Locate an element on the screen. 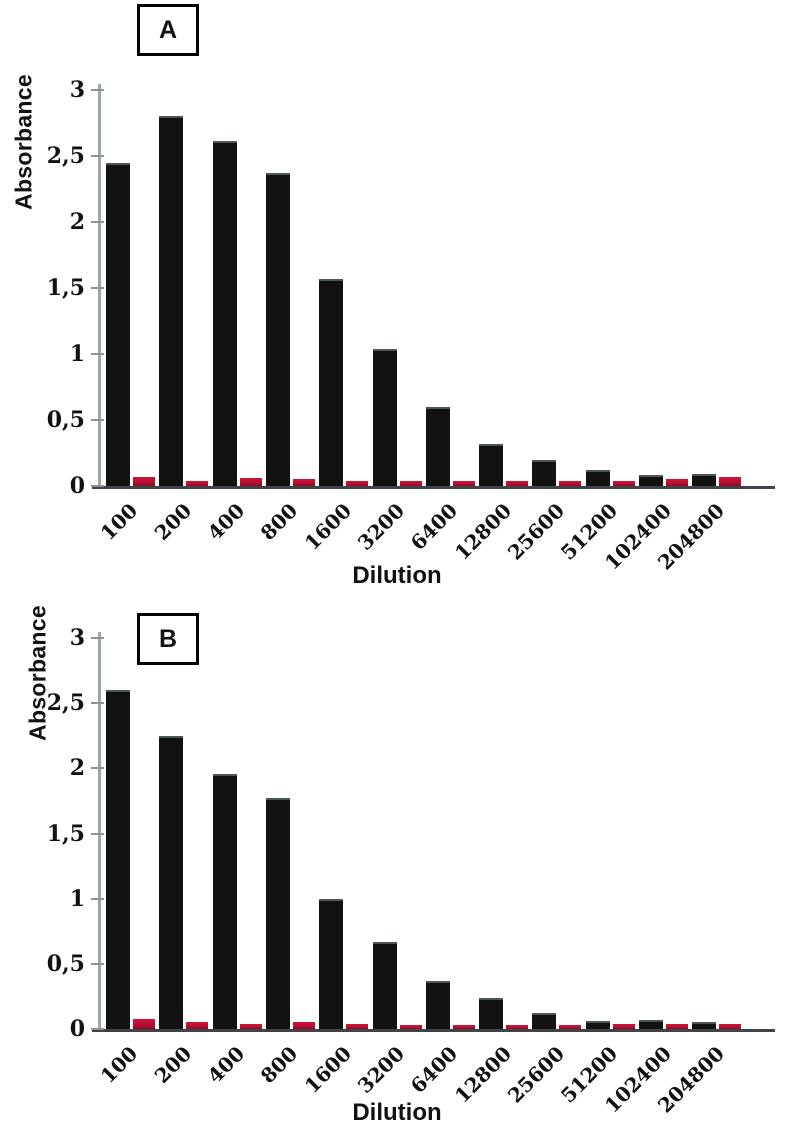 Image resolution: width=786 pixels, height=1130 pixels. x-tick-label: 400 is located at coordinates (226, 1065).